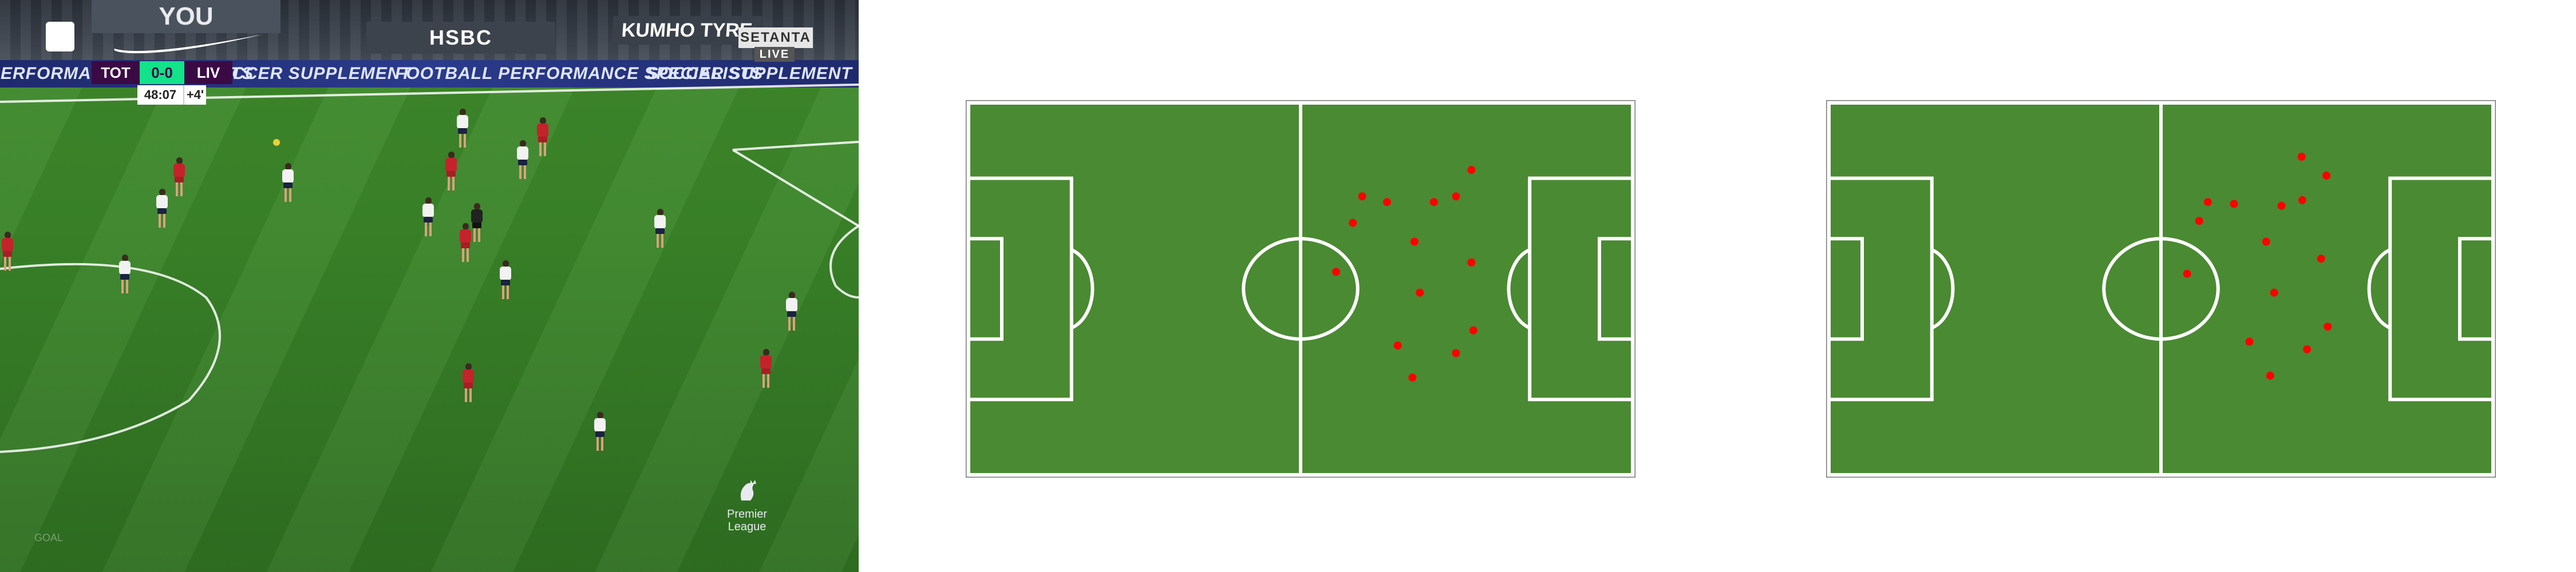 Image resolution: width=2576 pixels, height=572 pixels. Describe the element at coordinates (579, 73) in the screenshot. I see `ad-text: FOOTBALL PERFORMANCE SPECIALISTS` at that location.